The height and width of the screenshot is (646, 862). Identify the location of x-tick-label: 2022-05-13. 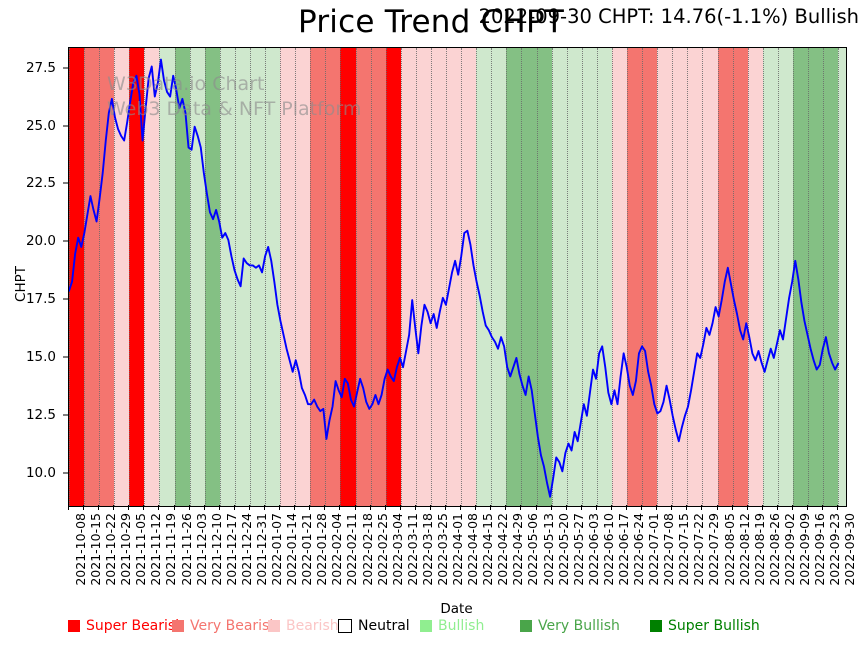
(548, 549).